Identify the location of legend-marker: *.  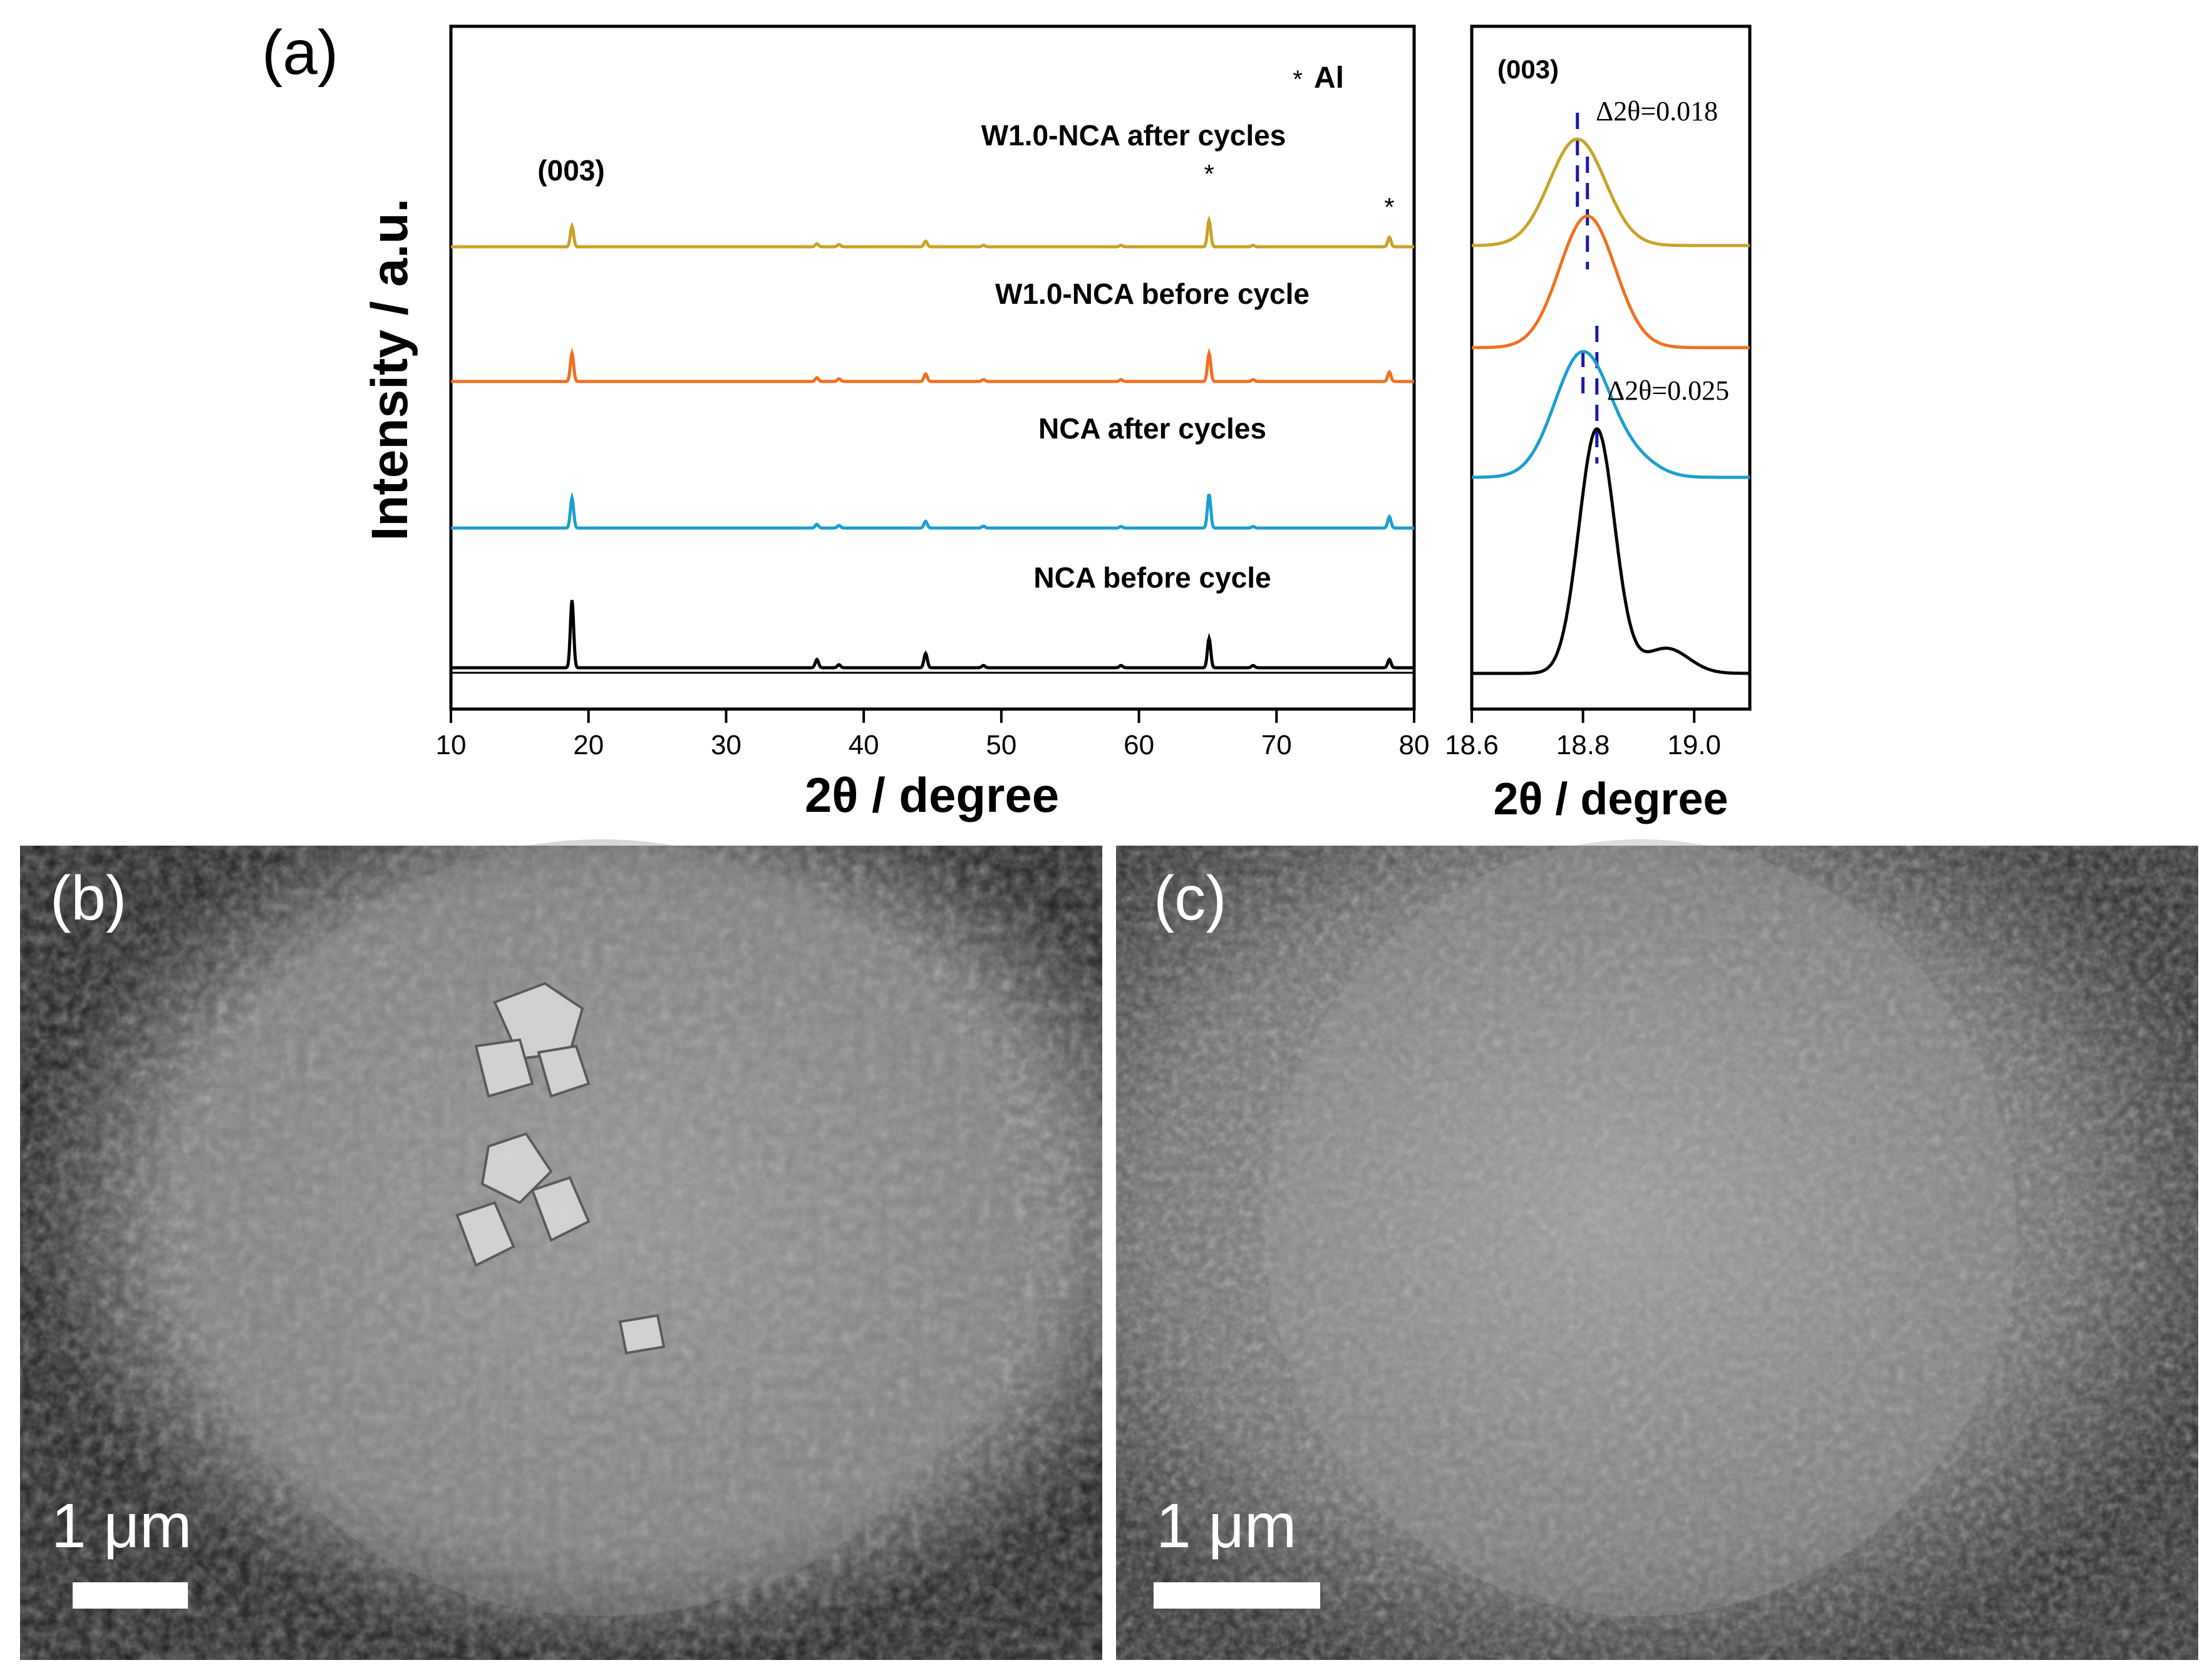
(1298, 79).